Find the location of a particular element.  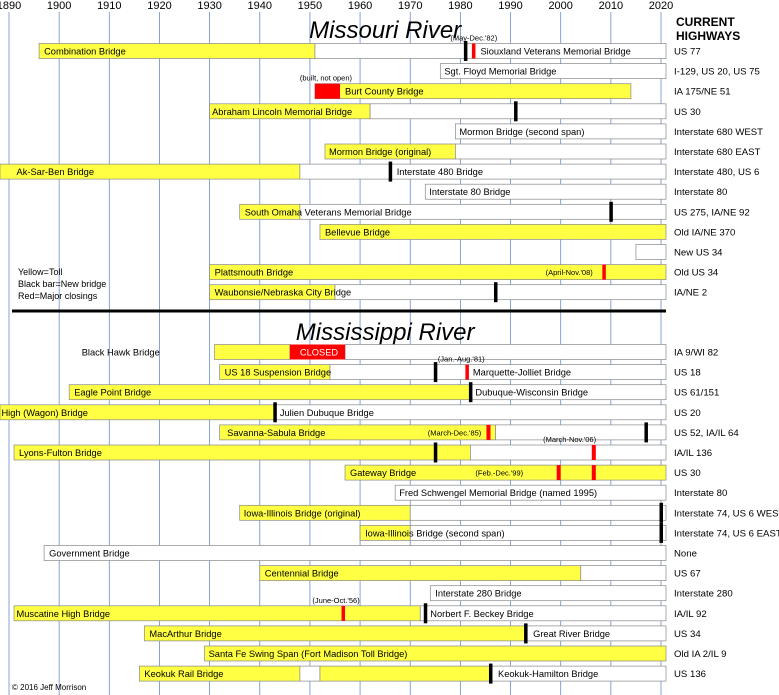

bridge-row: High (Wagon) Bridge Julien Dubuque Bridge is located at coordinates (333, 412).